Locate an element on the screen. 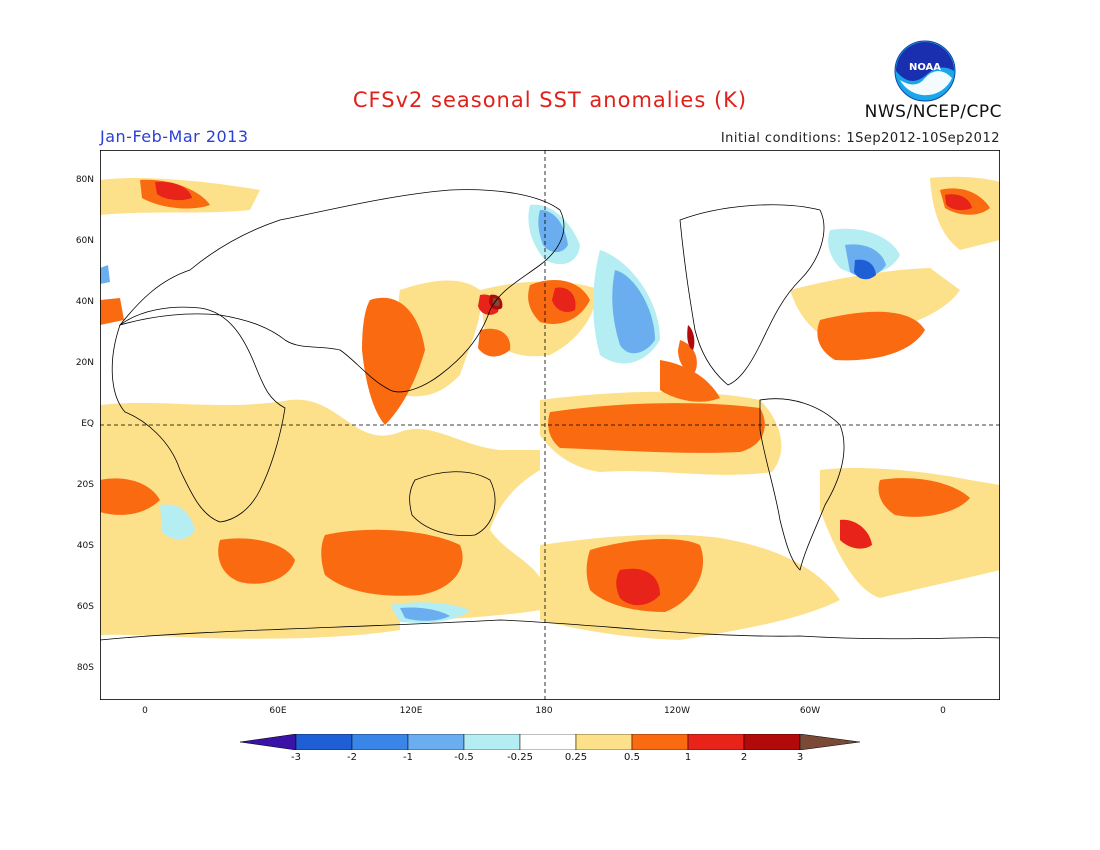 The image size is (1100, 850). lat-label-60n: 60N is located at coordinates (84, 241).